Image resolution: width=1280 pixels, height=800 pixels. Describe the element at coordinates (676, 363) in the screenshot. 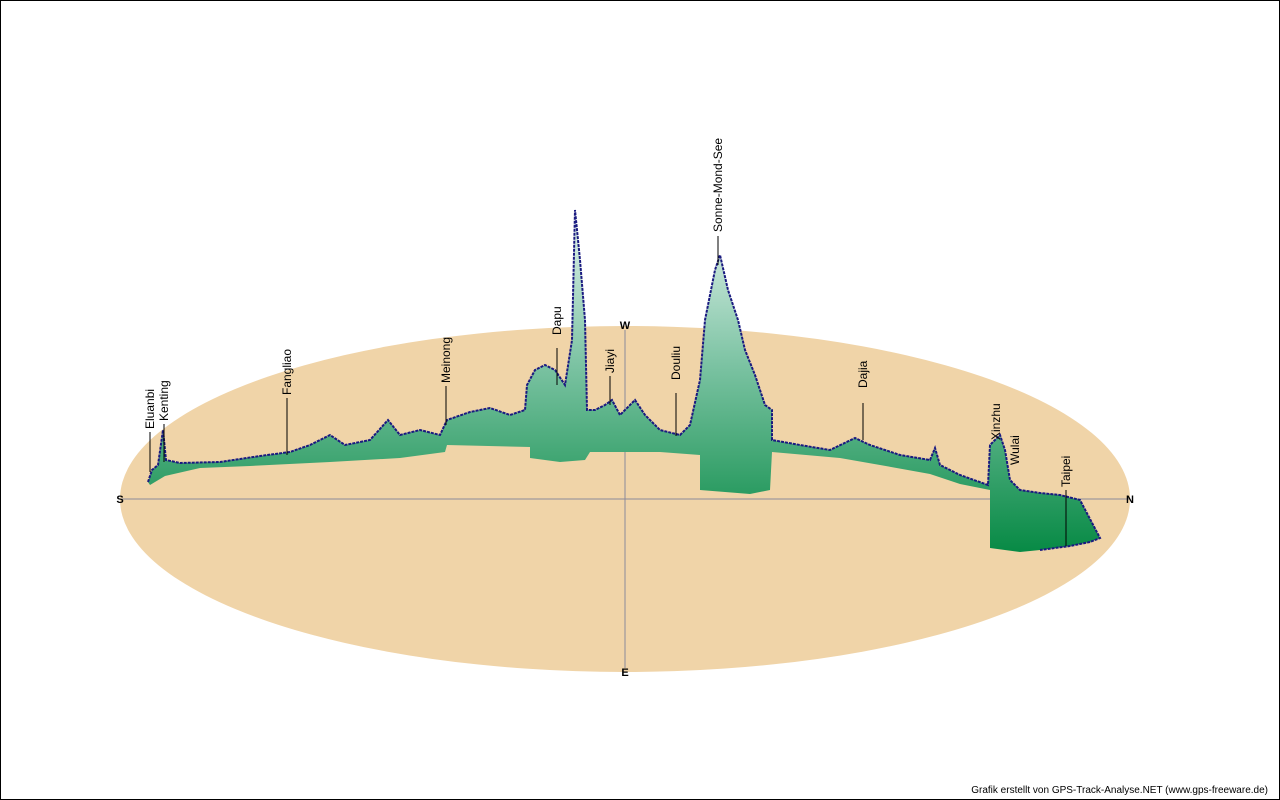

I see `place-label: Douliu` at that location.